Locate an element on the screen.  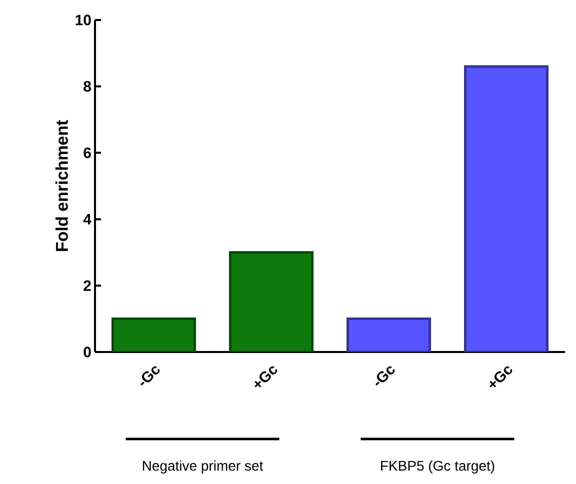
y-tick-label: 4 is located at coordinates (87, 219).